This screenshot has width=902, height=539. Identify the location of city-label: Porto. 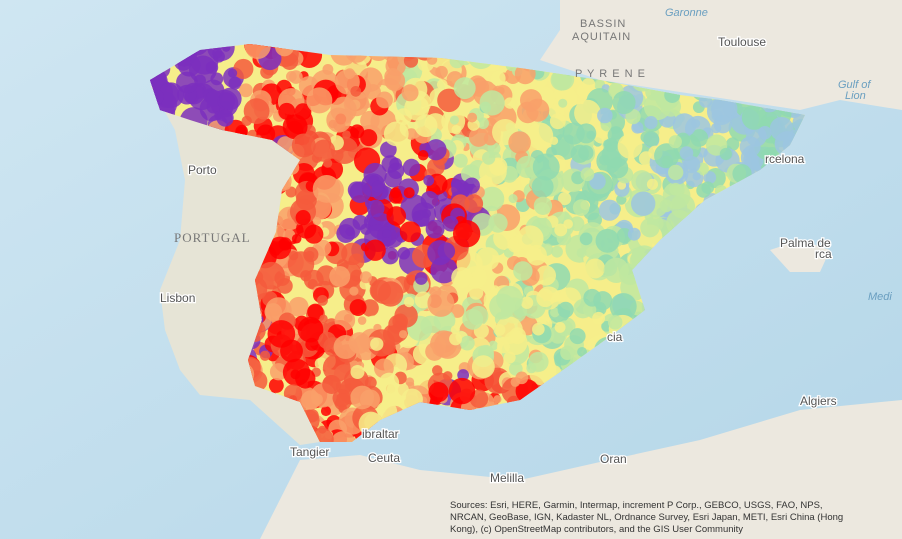
(202, 170).